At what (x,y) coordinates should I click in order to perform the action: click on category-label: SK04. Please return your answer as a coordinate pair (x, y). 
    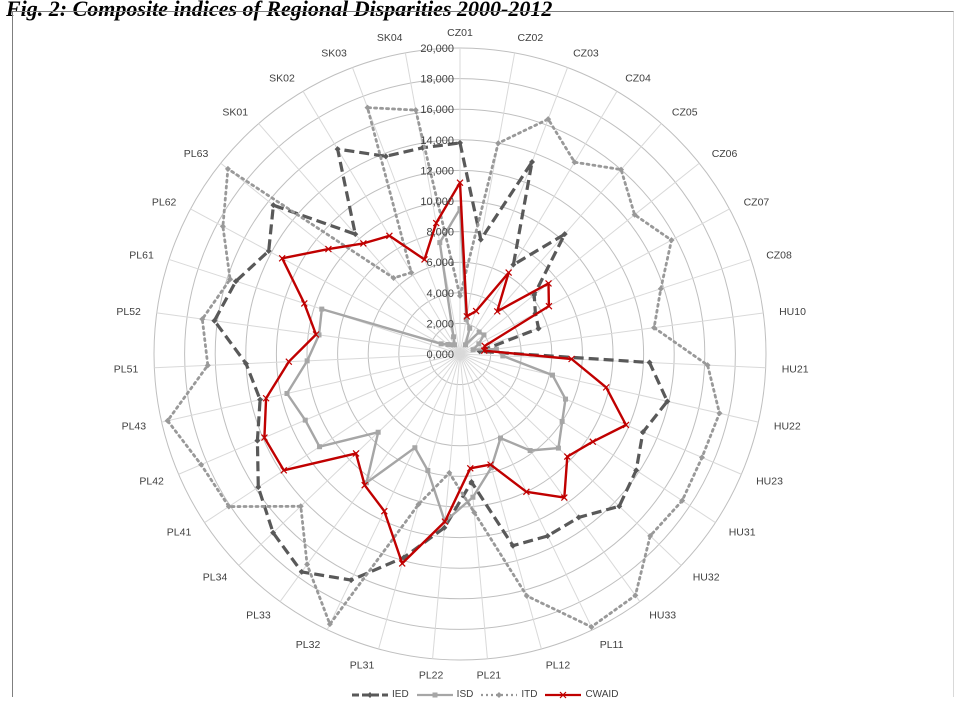
    Looking at the image, I should click on (390, 38).